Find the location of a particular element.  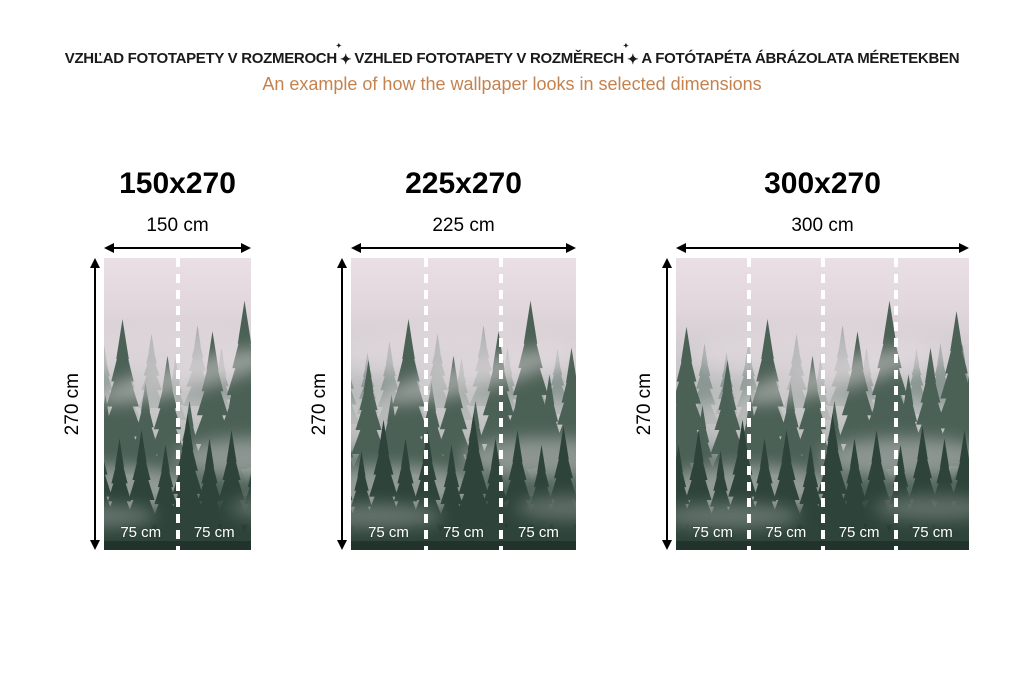

misty-forest-photo is located at coordinates (463, 404).